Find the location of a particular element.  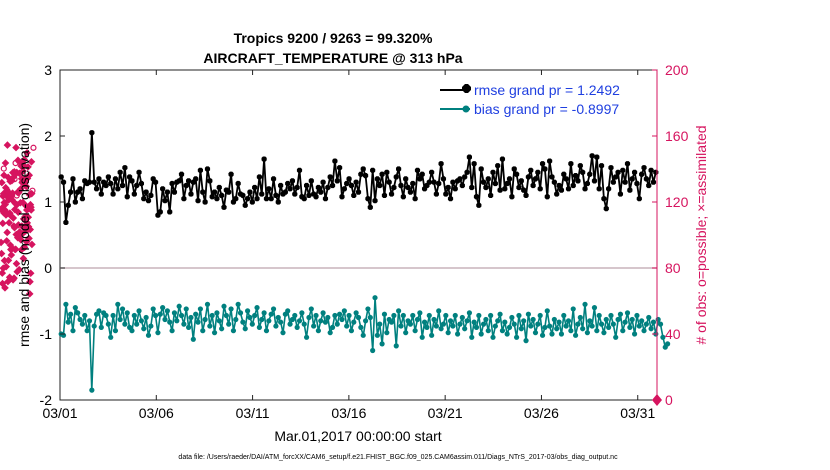

y-tick-right-label: 80 is located at coordinates (673, 268).